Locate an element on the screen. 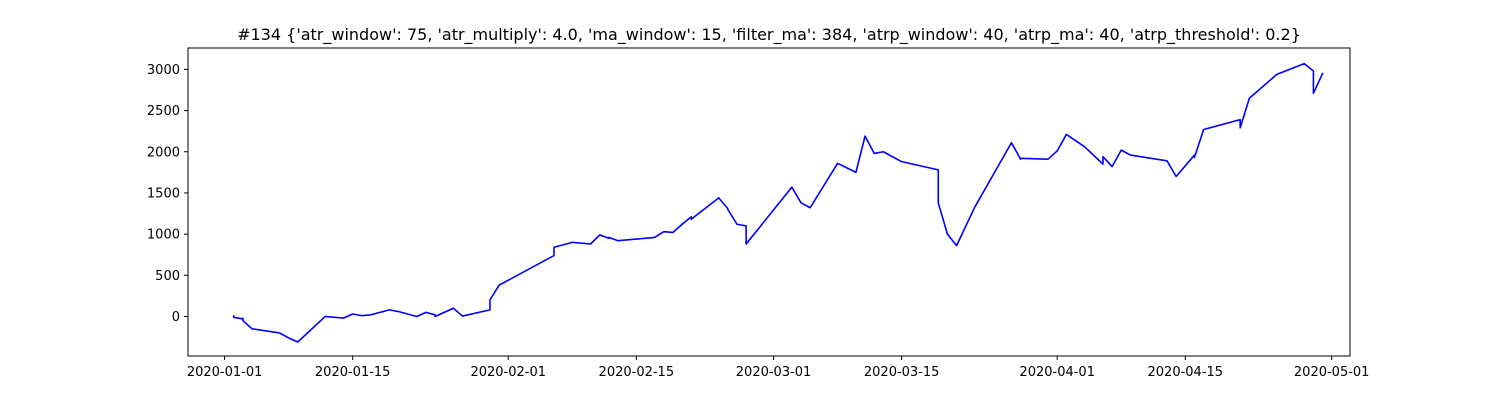  x-tick-label-7: 2020-04-15 is located at coordinates (1186, 372).